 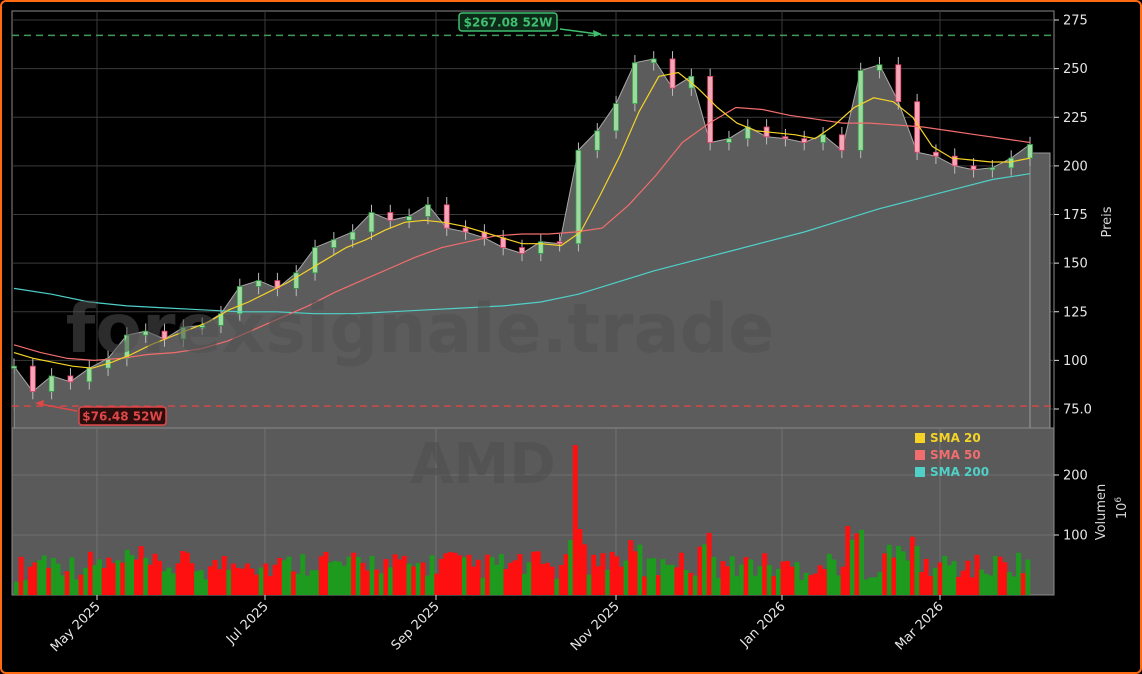 What do you see at coordinates (955, 455) in the screenshot?
I see `legend-label-sma50: SMA 50` at bounding box center [955, 455].